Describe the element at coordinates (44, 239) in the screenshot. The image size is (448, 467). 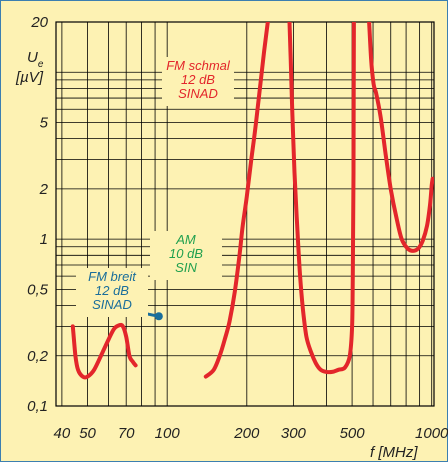
I see `y-tick-label: 1` at that location.